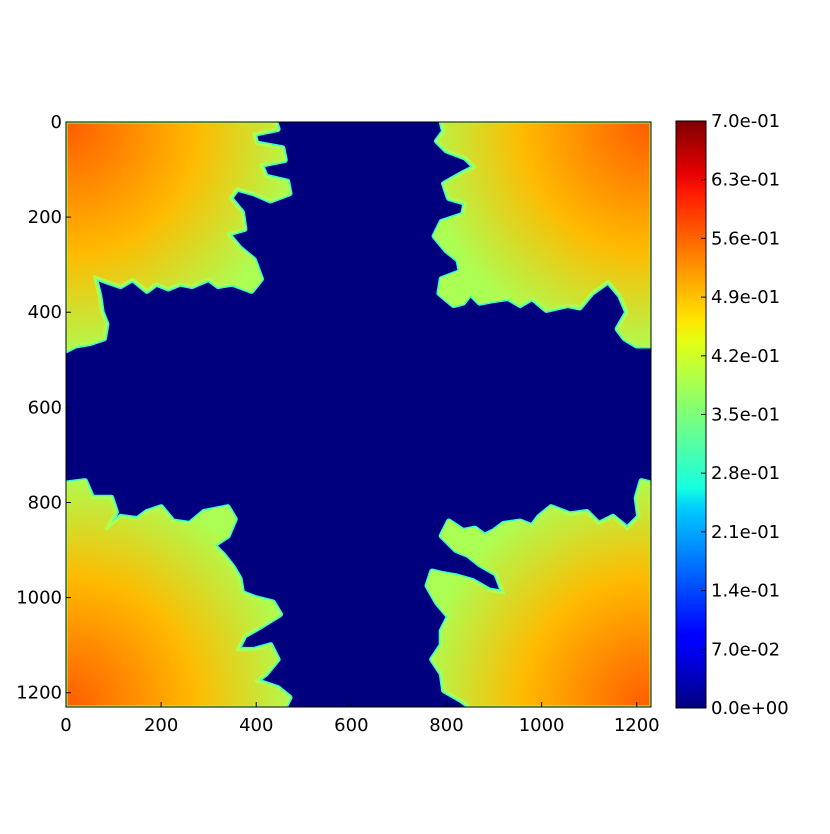 This screenshot has width=830, height=834. I want to click on x-axis: 0 200 400 600 800 1000 1200, so click(360, 719).